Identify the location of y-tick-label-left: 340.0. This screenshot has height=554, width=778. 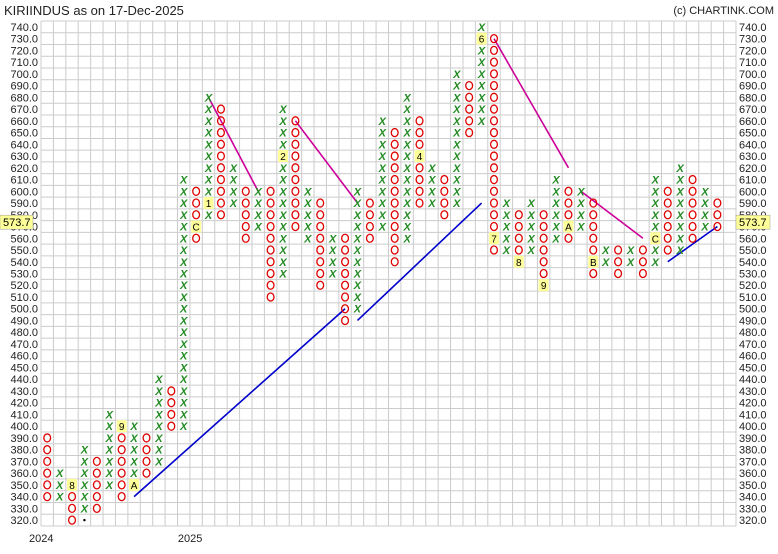
(24, 498).